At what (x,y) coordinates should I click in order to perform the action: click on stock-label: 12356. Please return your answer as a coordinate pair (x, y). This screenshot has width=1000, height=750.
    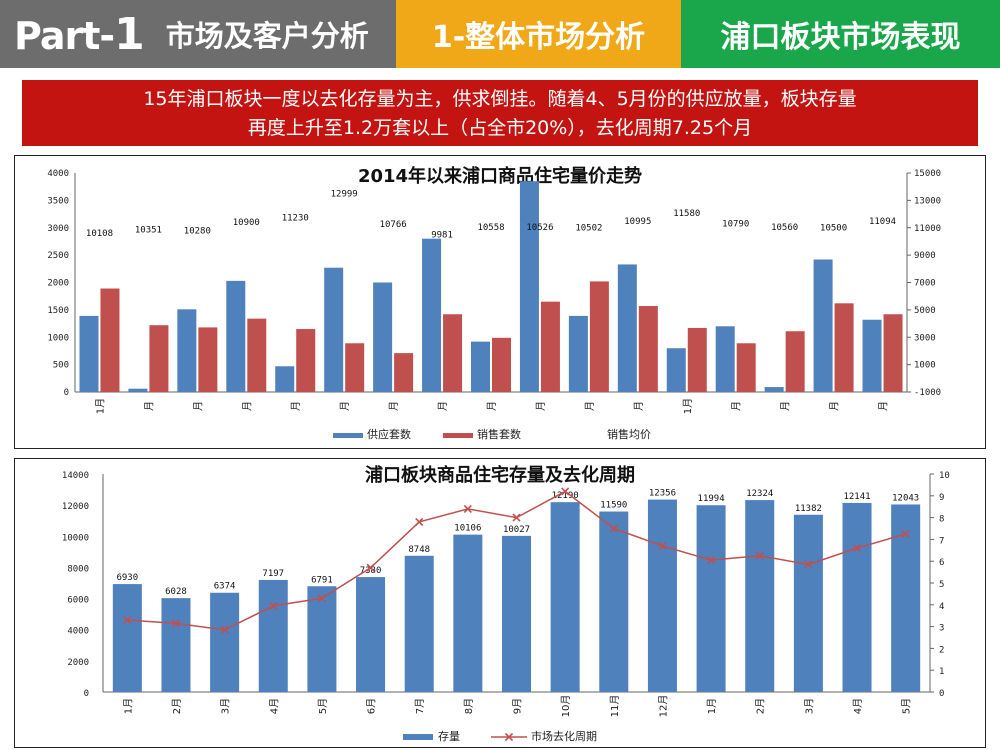
    Looking at the image, I should click on (662, 494).